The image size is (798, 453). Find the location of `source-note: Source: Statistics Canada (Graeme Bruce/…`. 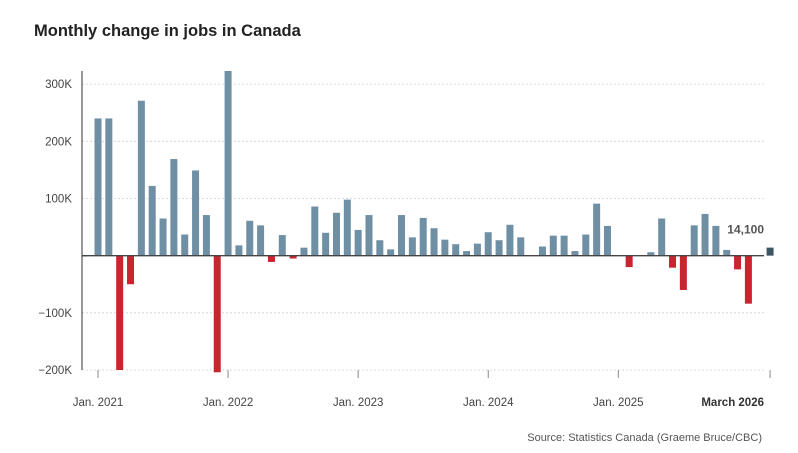

source-note: Source: Statistics Canada (Graeme Bruce/… is located at coordinates (644, 438).